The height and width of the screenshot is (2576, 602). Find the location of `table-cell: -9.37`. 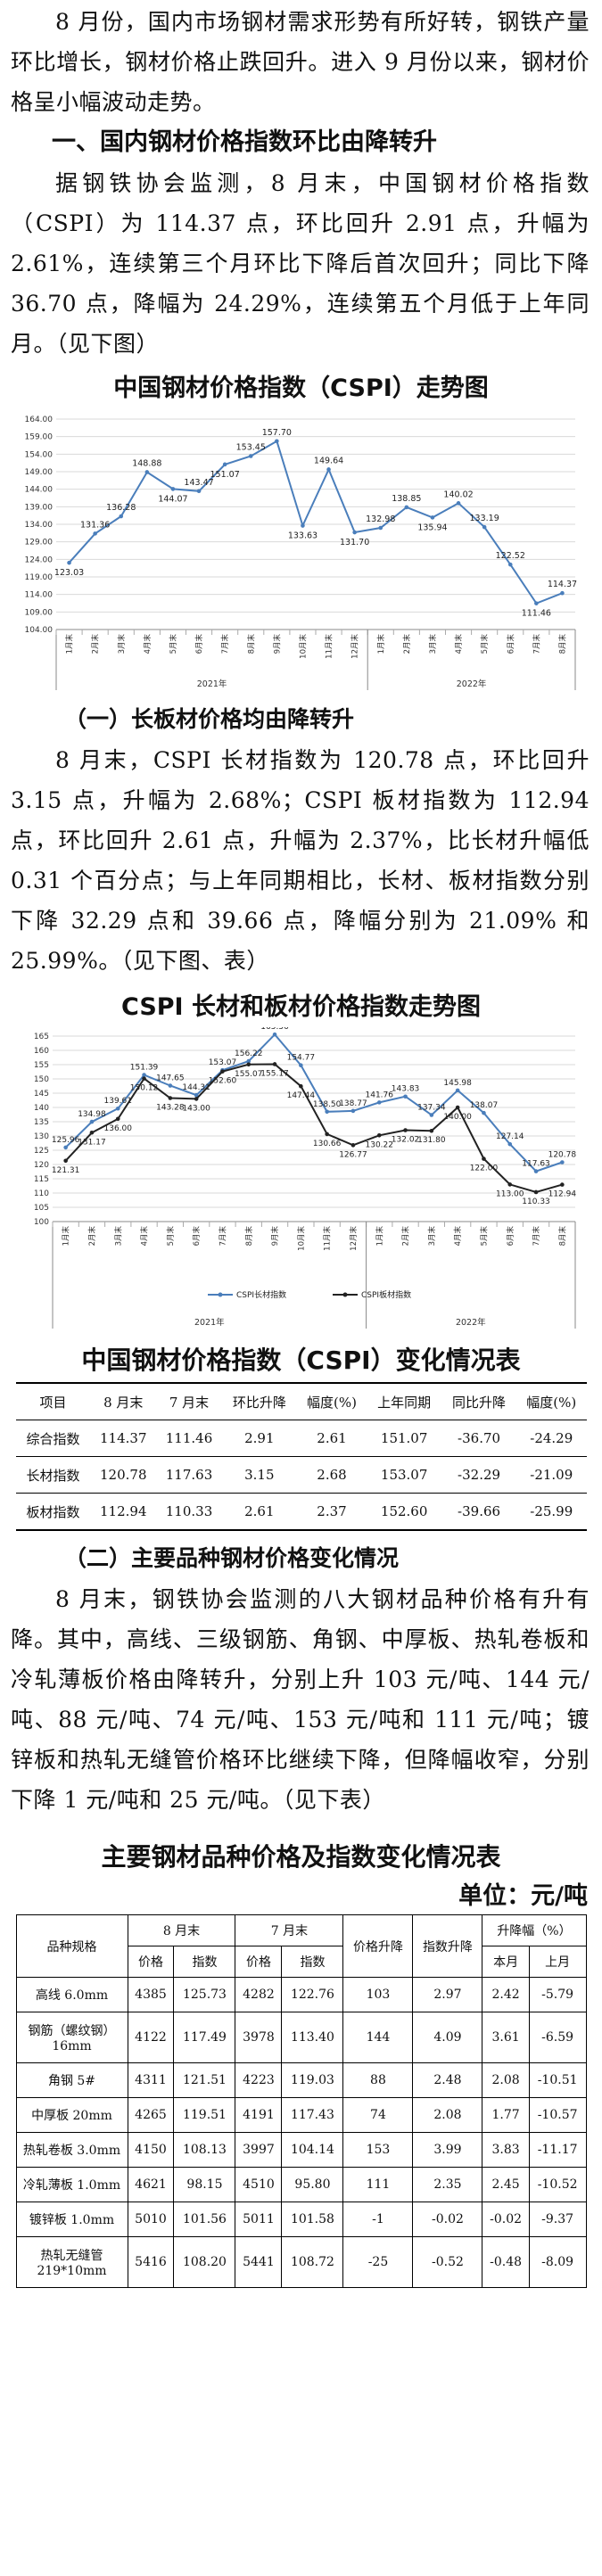

table-cell: -9.37 is located at coordinates (558, 2219).